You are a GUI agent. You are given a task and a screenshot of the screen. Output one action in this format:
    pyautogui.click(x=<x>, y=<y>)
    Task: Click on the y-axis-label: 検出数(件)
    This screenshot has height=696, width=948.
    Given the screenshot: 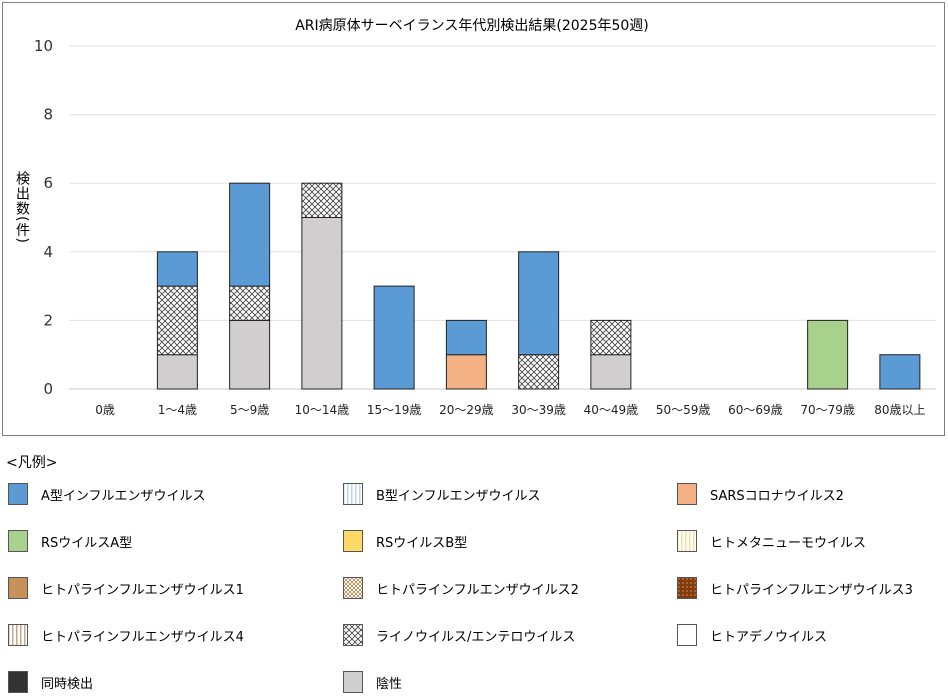 What is the action you would take?
    pyautogui.click(x=22, y=207)
    